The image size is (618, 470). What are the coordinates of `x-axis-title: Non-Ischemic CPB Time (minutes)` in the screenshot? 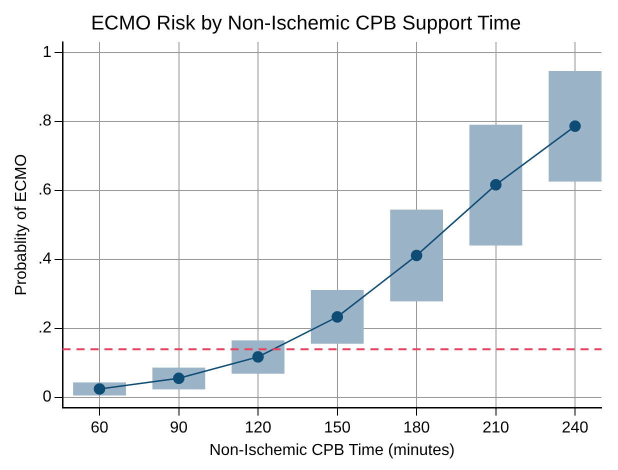 It's located at (332, 450).